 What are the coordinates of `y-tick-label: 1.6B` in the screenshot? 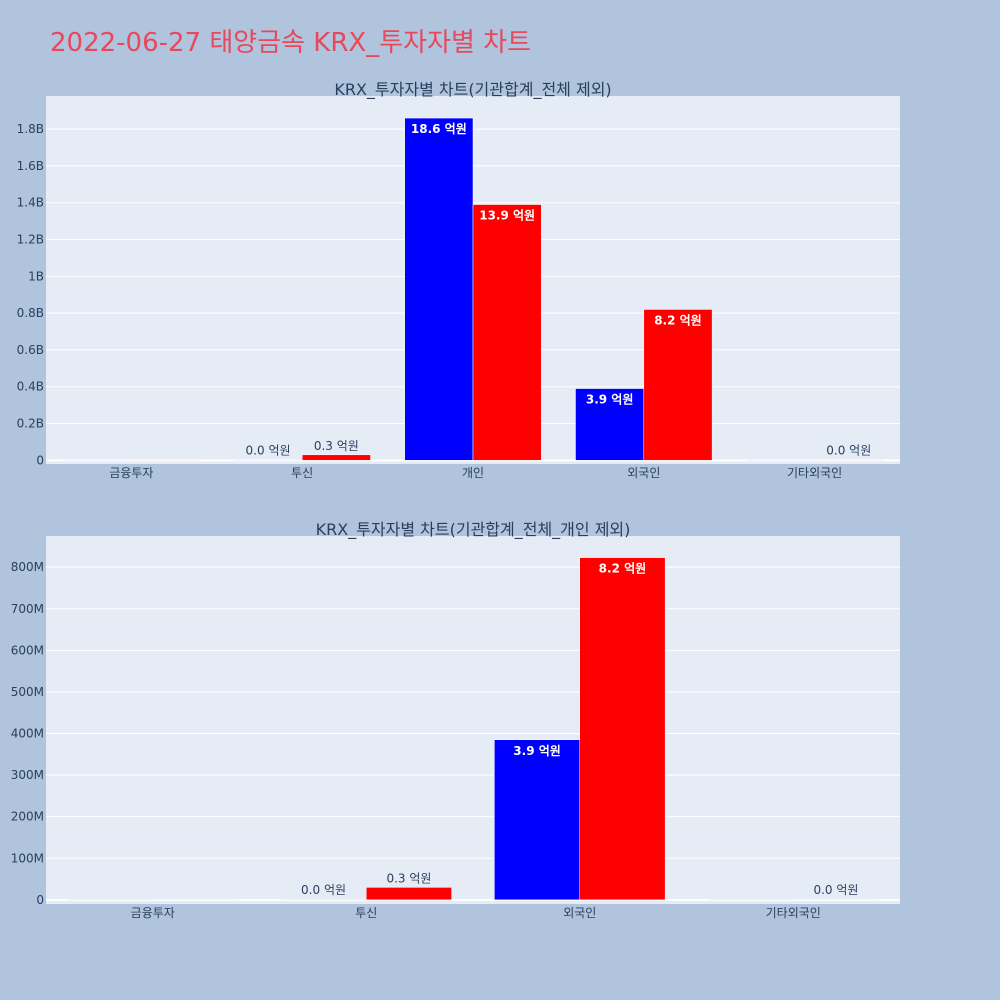 It's located at (30, 166).